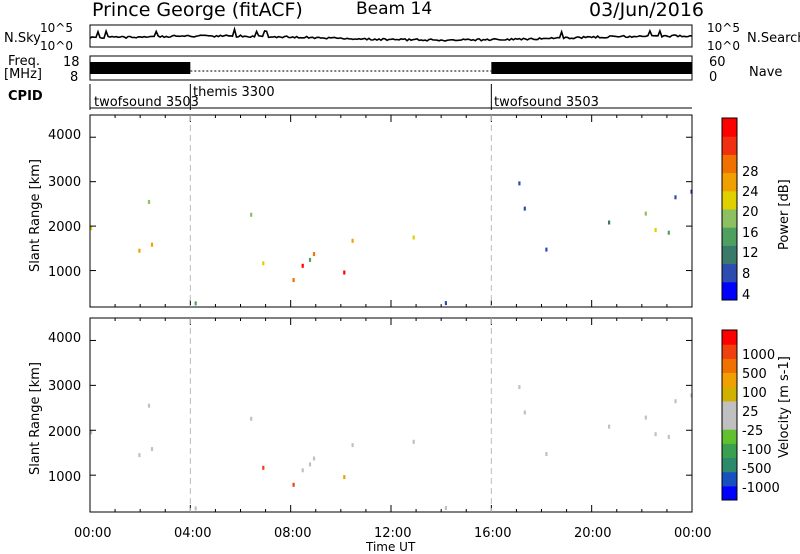  Describe the element at coordinates (390, 97) in the screenshot. I see `cpid-separators` at that location.